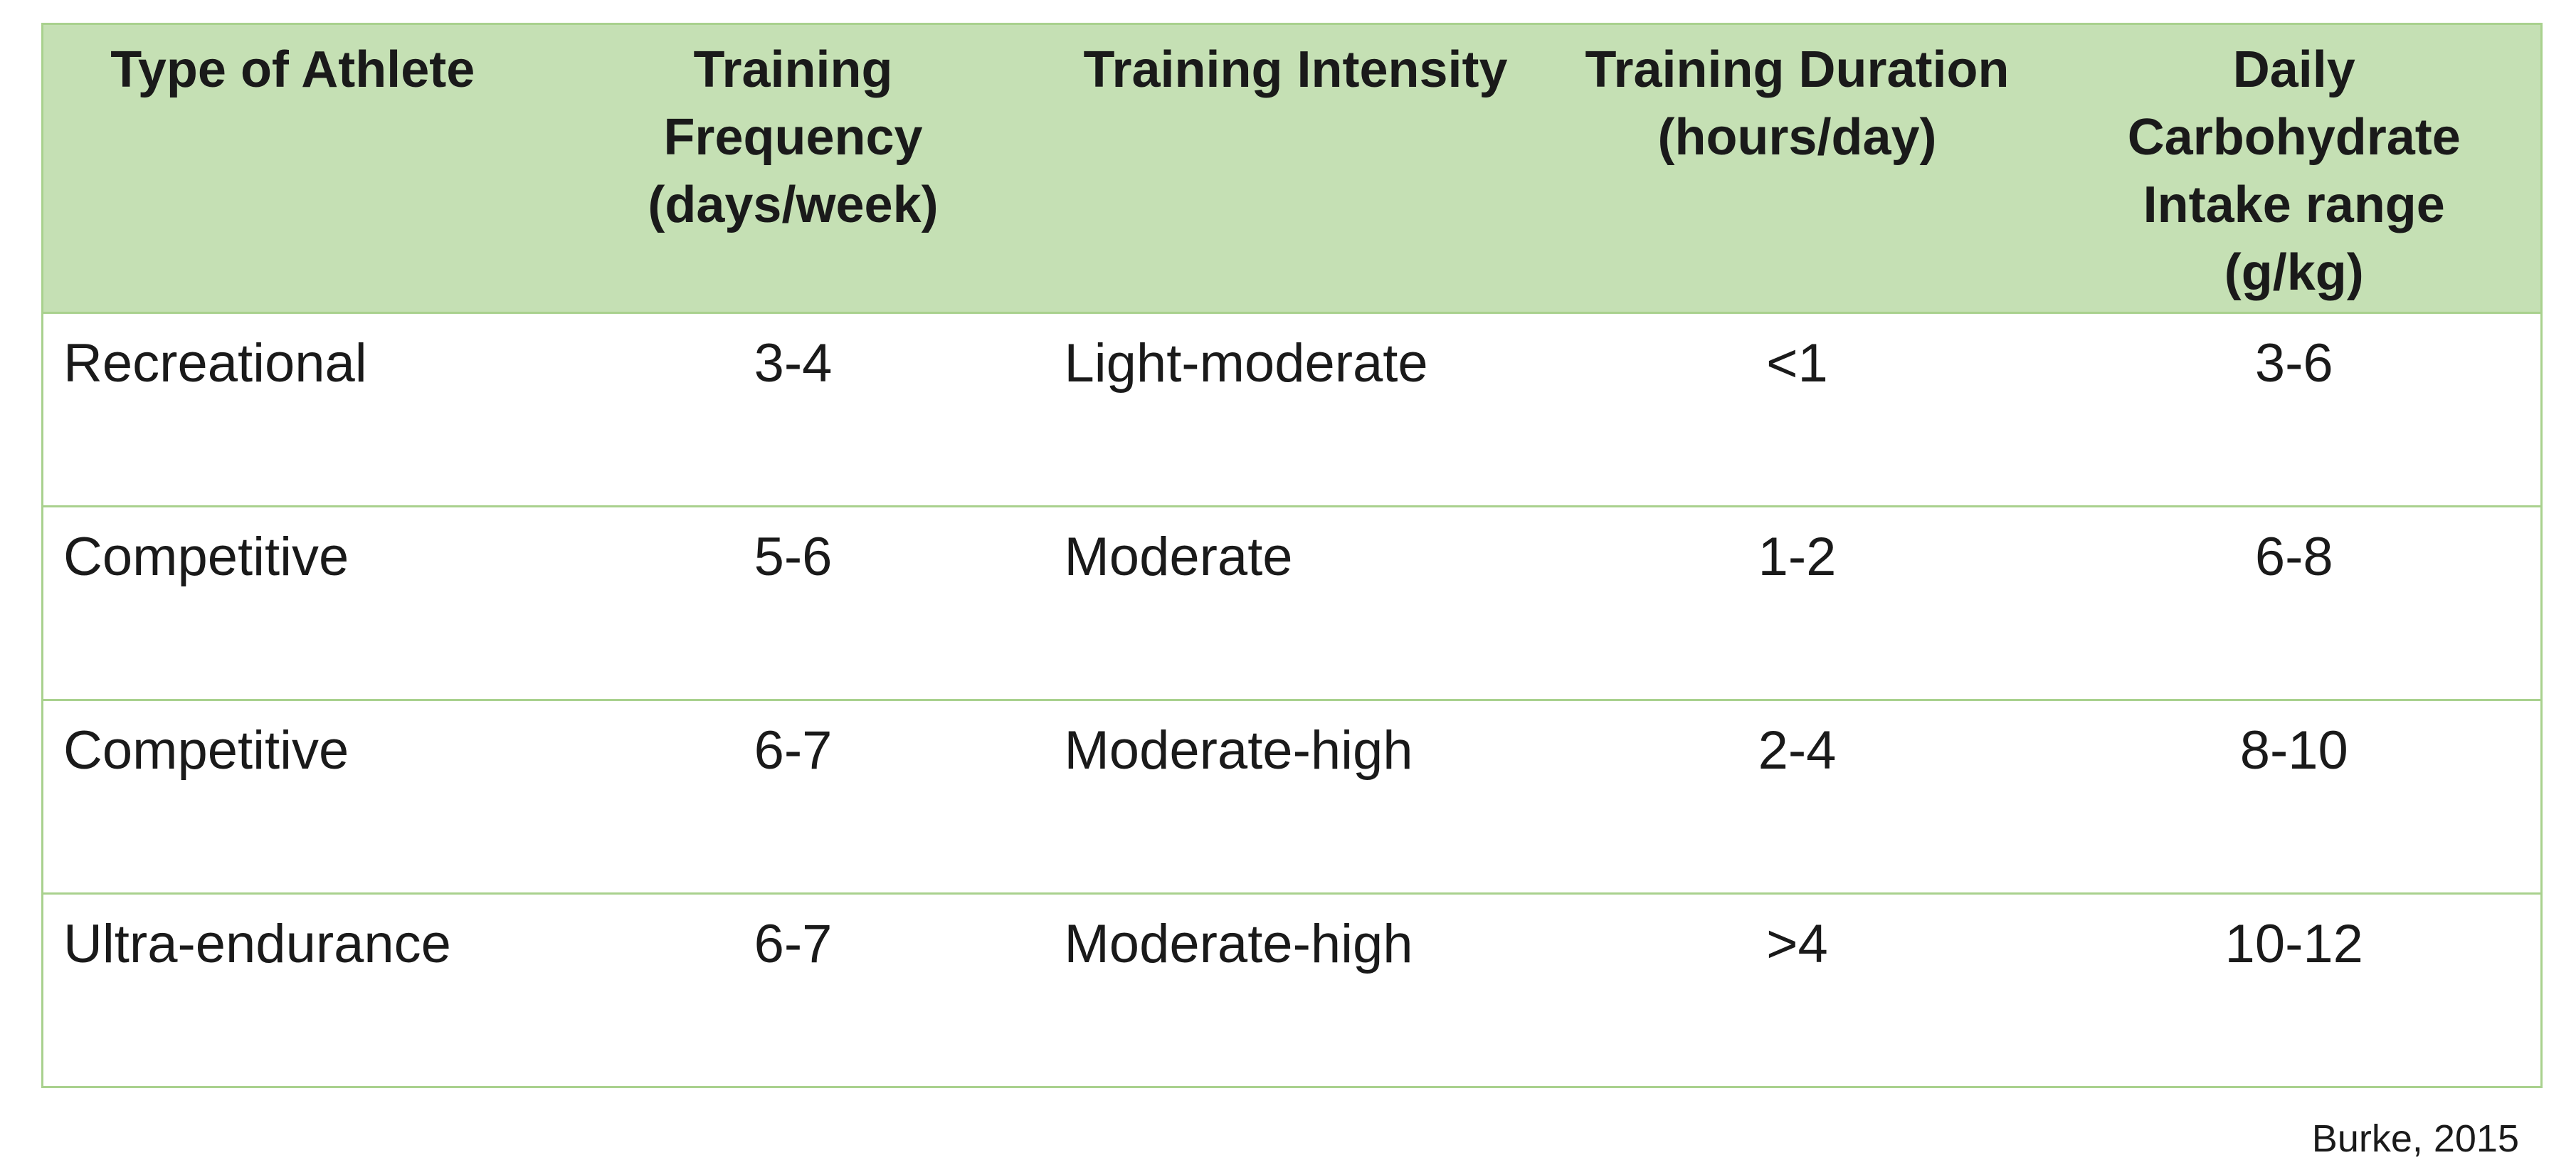 This screenshot has width=2576, height=1170. I want to click on cell-carbohydrate-intake: 3-6, so click(2294, 409).